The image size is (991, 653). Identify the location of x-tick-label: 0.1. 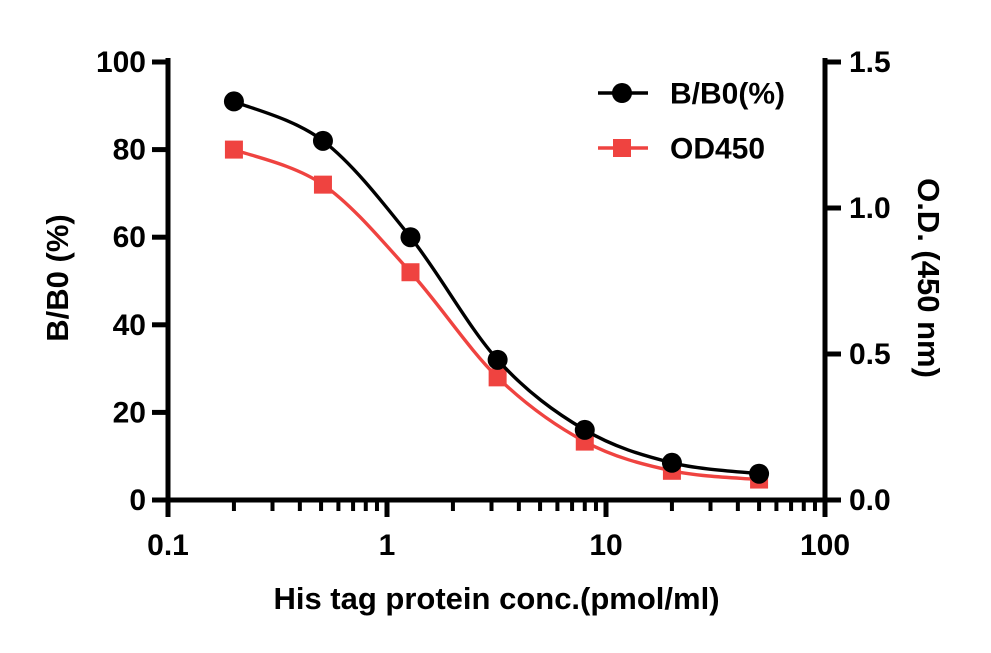
(168, 545).